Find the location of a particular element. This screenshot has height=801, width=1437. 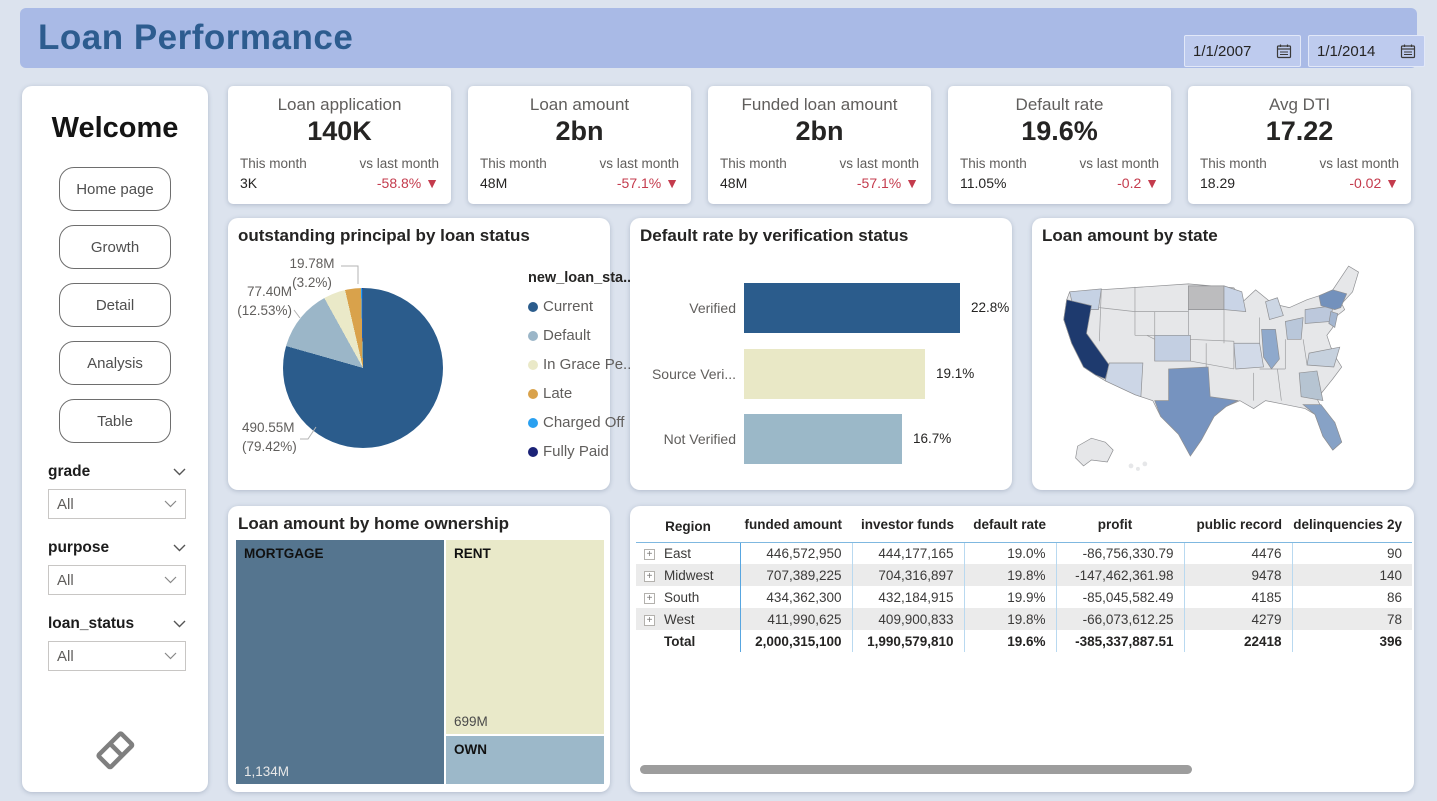

treemap-tile-mortgage: MORTGAGE 1,134M is located at coordinates (340, 662).